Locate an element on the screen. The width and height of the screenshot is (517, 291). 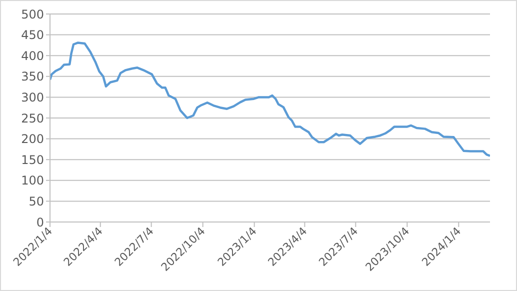
y-tick-label: 450 is located at coordinates (32, 35).